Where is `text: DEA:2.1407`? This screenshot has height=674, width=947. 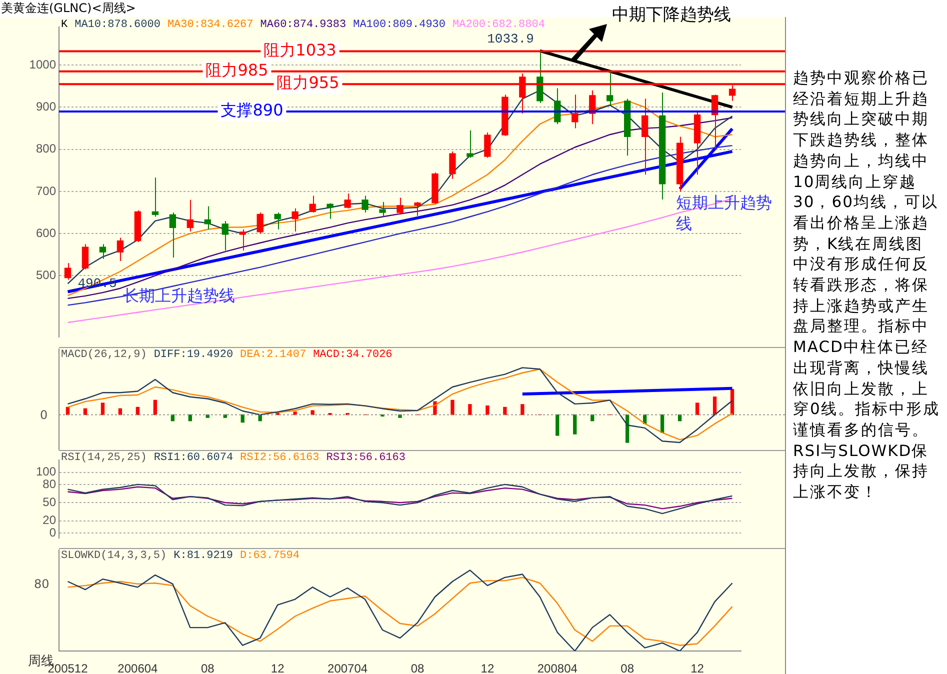 text: DEA:2.1407 is located at coordinates (273, 355).